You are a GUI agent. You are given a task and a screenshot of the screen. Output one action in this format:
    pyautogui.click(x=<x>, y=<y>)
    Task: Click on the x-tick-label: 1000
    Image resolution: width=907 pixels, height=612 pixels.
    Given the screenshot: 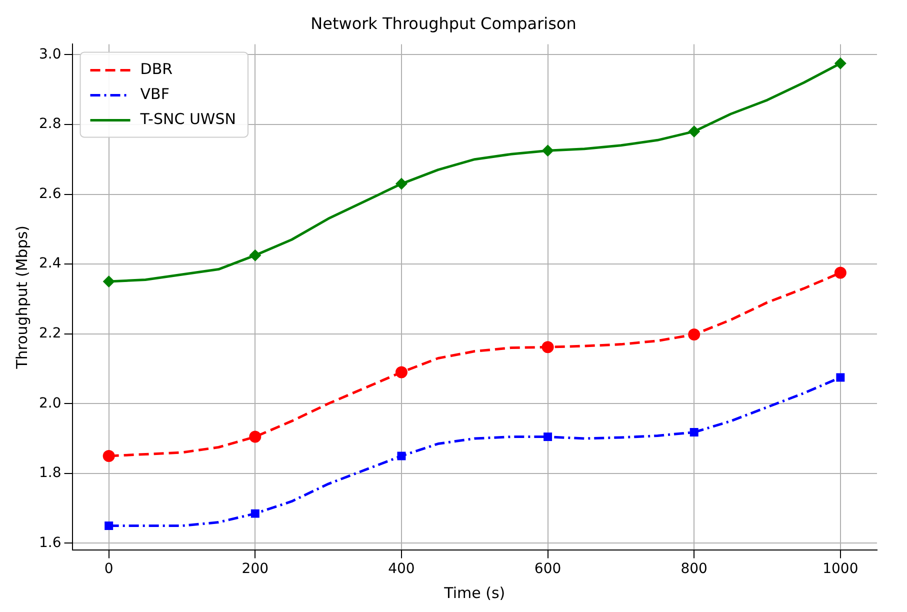 What is the action you would take?
    pyautogui.click(x=840, y=569)
    